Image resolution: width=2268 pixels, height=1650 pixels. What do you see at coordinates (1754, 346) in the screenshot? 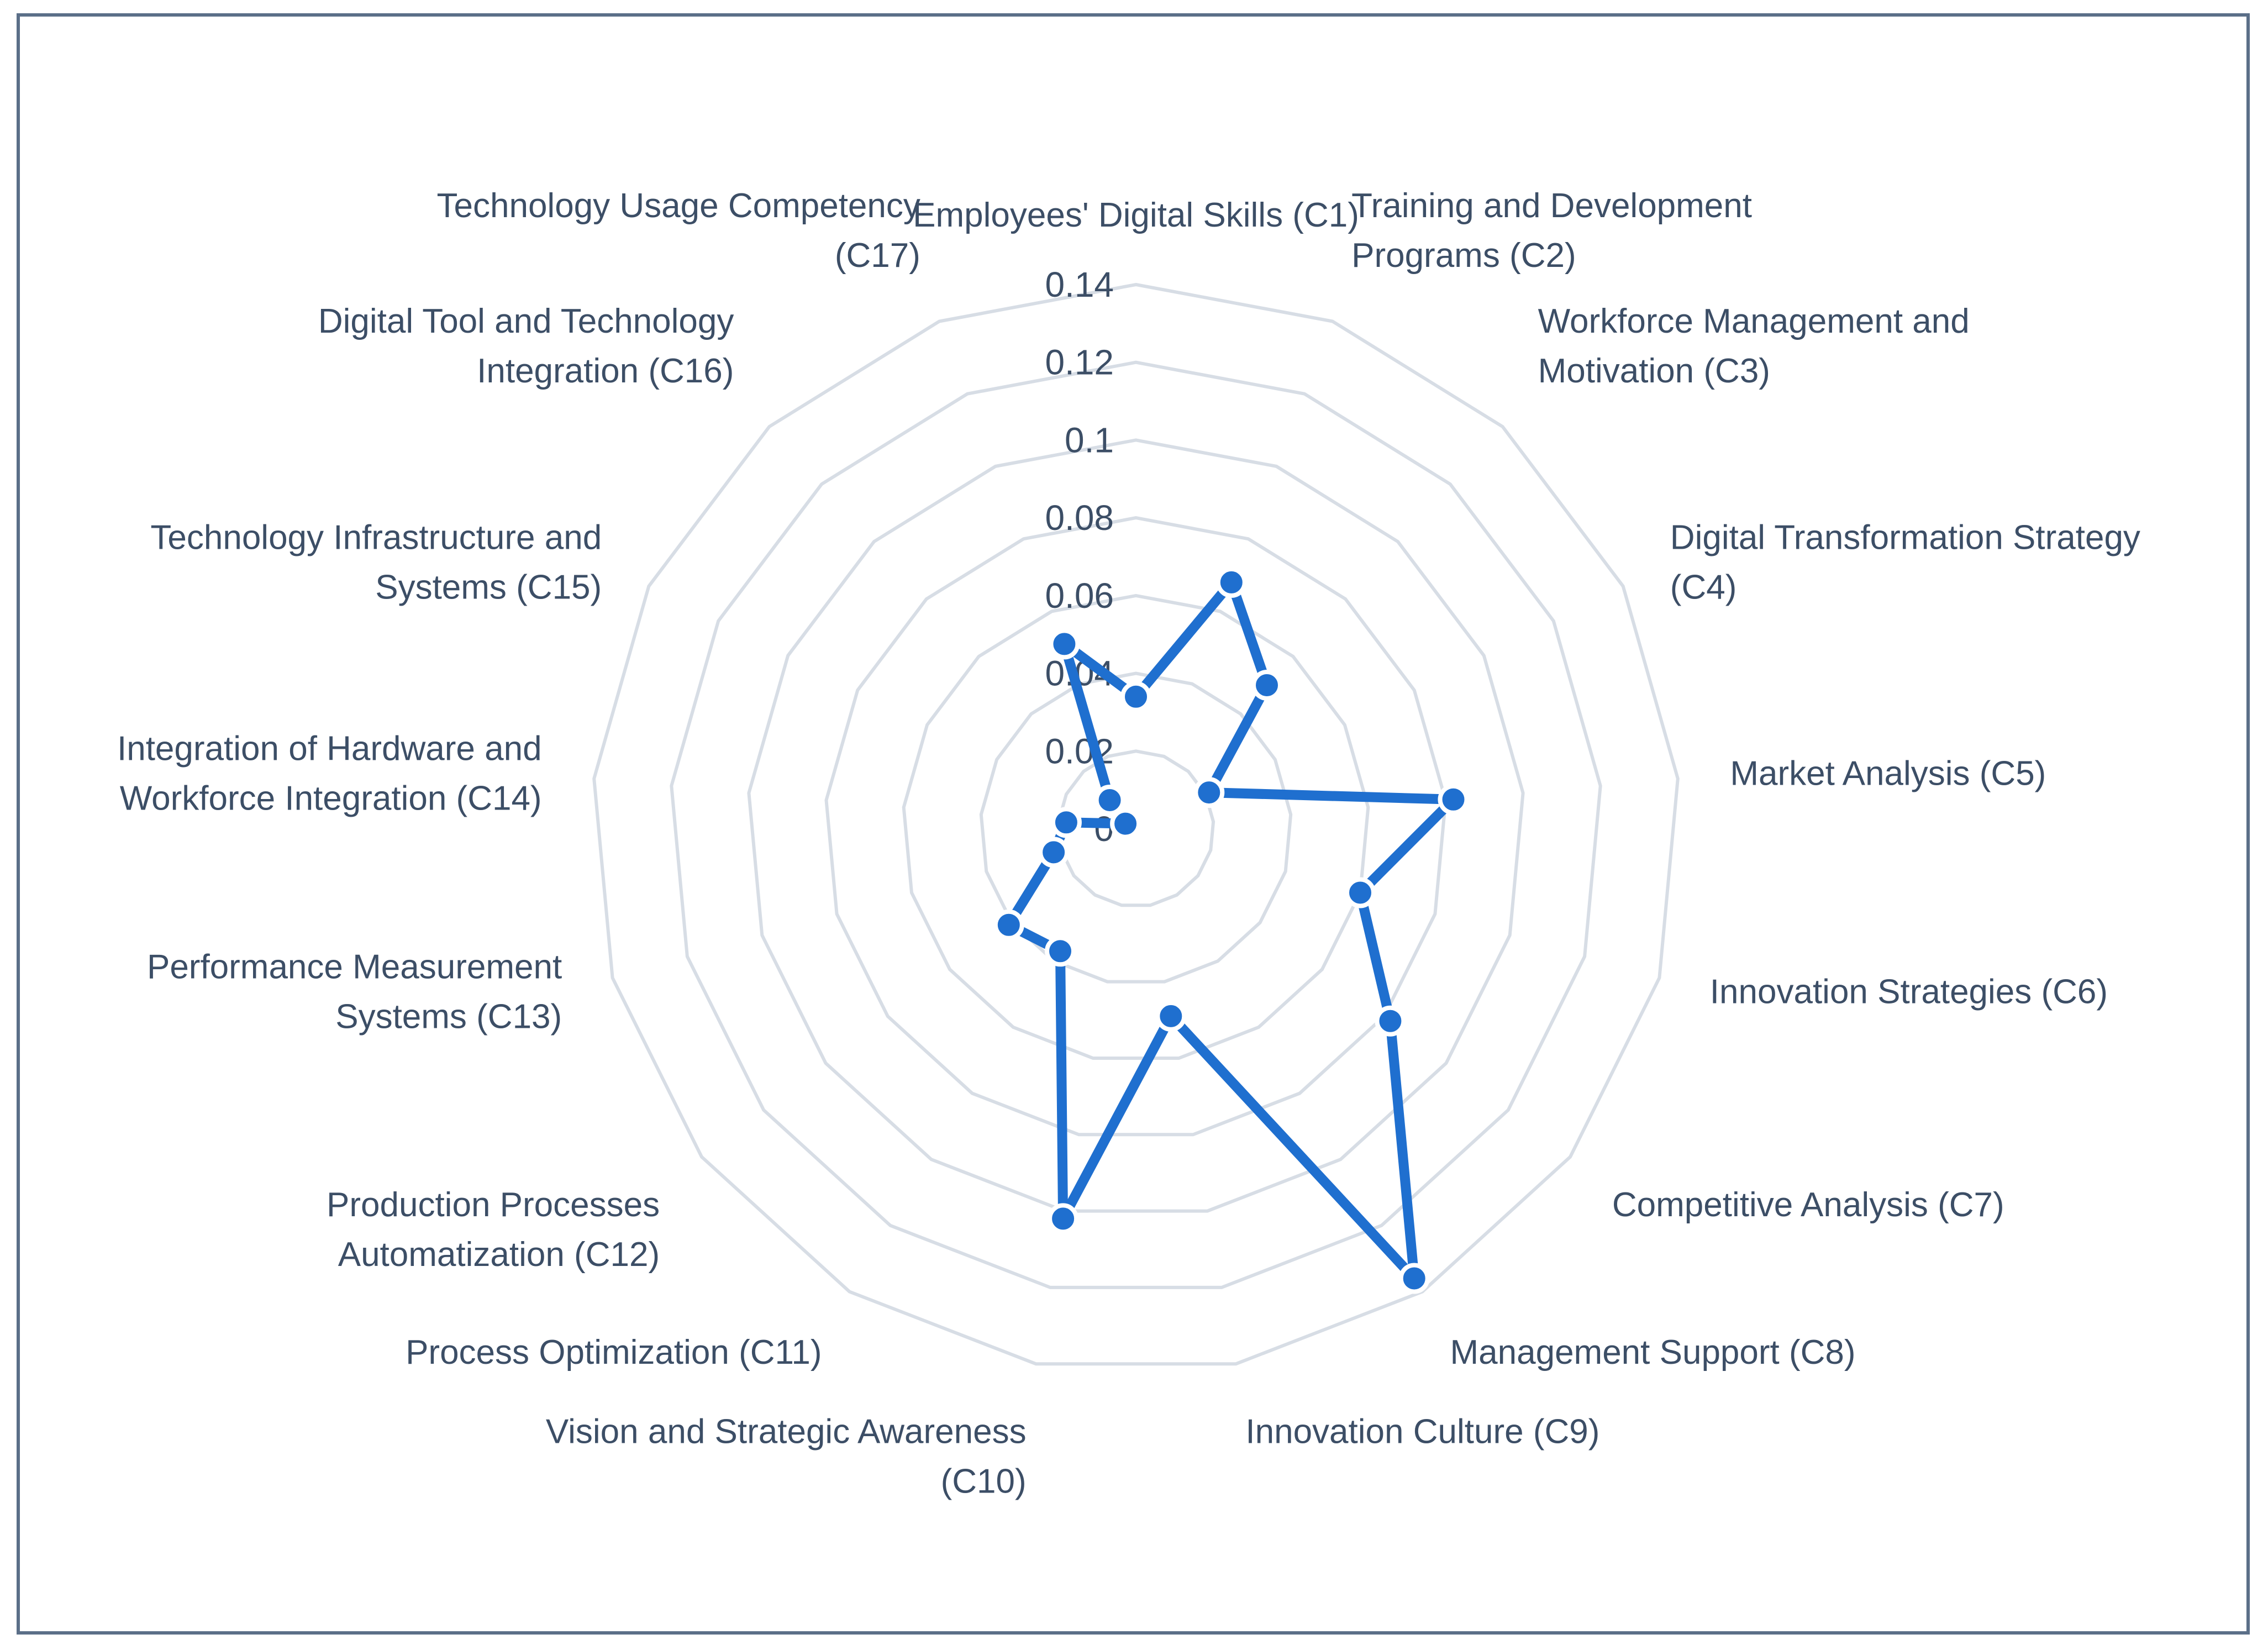
I see `axis-label: Workforce Management and Motivation (C3)` at bounding box center [1754, 346].